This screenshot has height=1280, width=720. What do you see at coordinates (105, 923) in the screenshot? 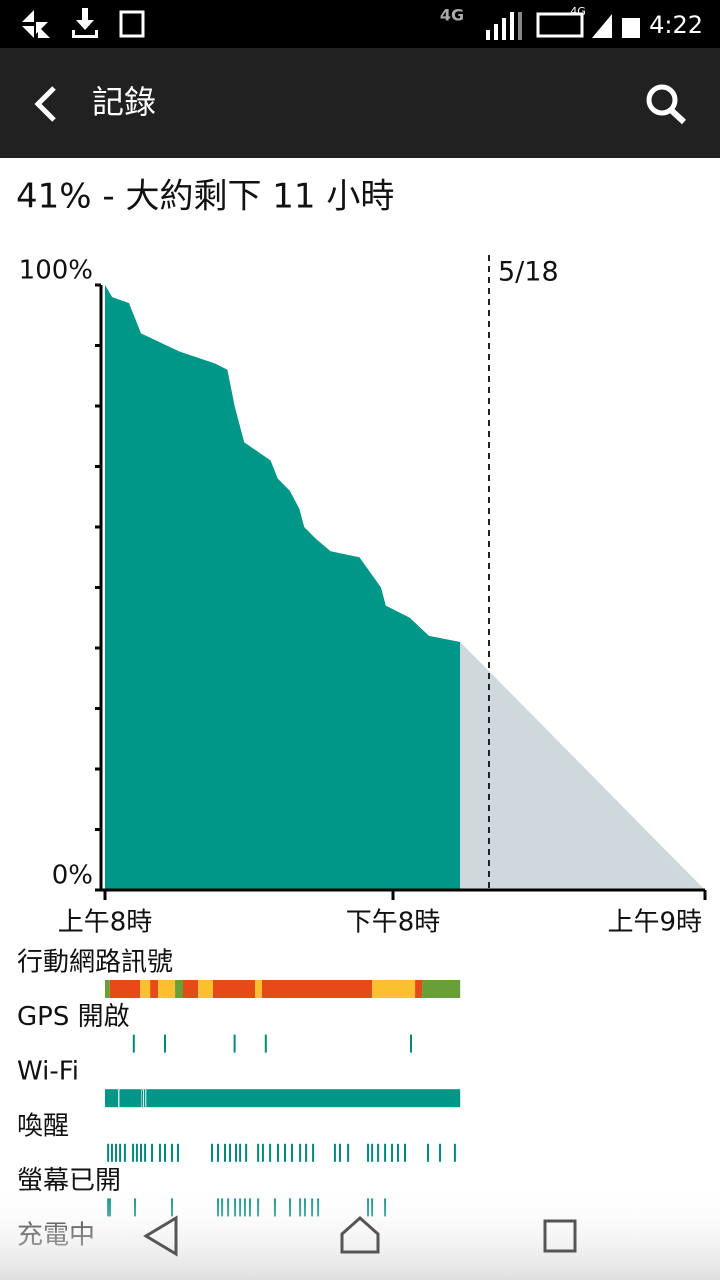
I see `x-tick-label: 上午8時` at bounding box center [105, 923].